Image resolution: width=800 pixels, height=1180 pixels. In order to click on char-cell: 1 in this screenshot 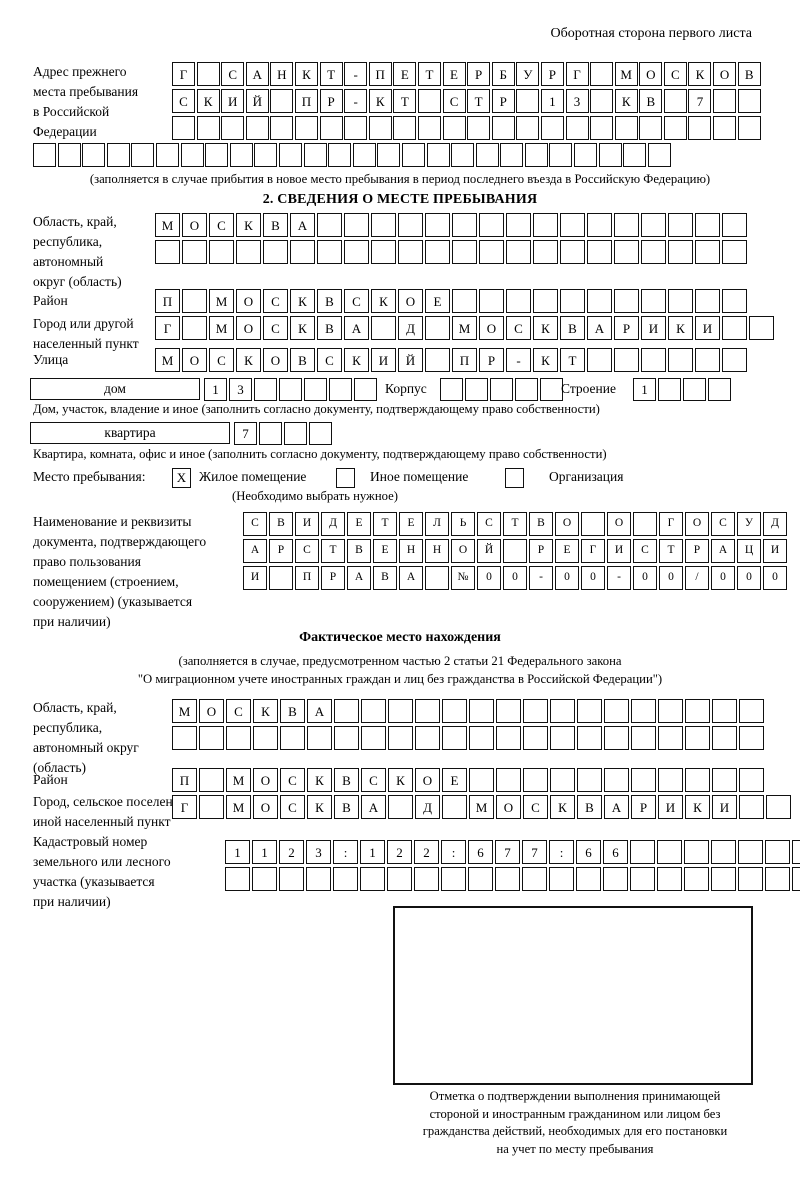, I will do `click(237, 852)`.